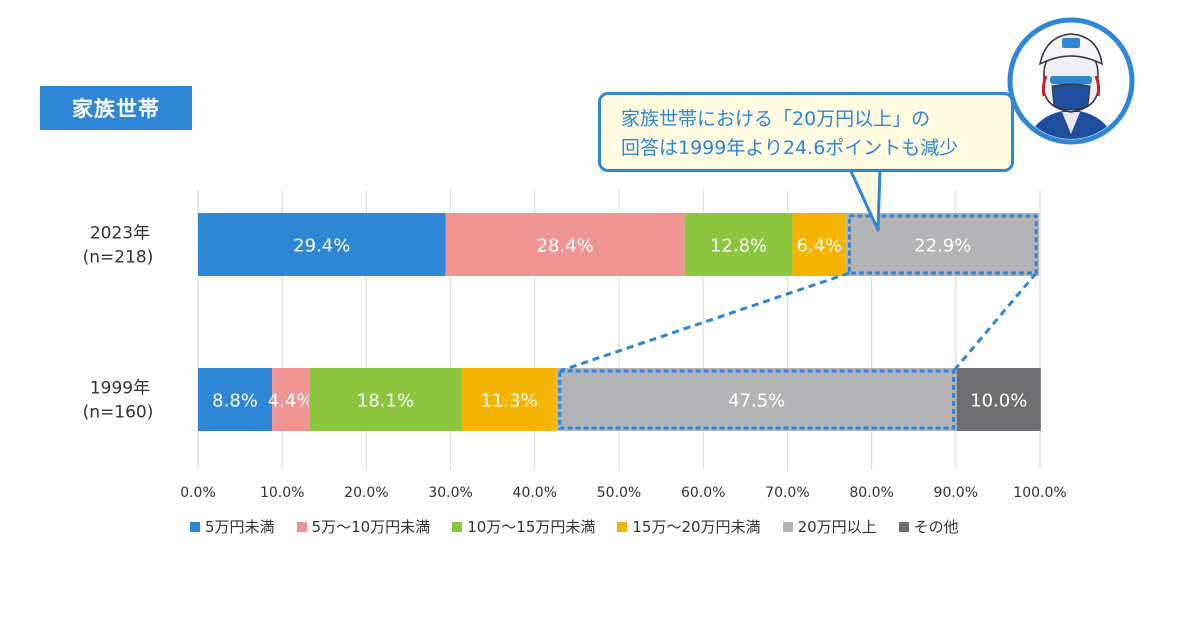 This screenshot has height=618, width=1200. I want to click on legend-label: 5万円未満, so click(240, 527).